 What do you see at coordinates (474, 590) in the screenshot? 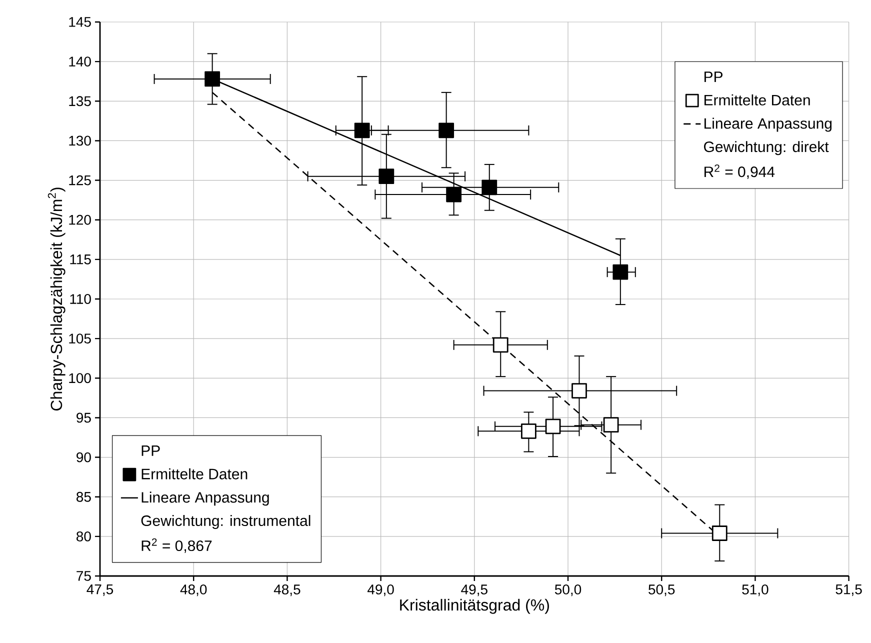
I see `x-tick-label: 49,5` at bounding box center [474, 590].